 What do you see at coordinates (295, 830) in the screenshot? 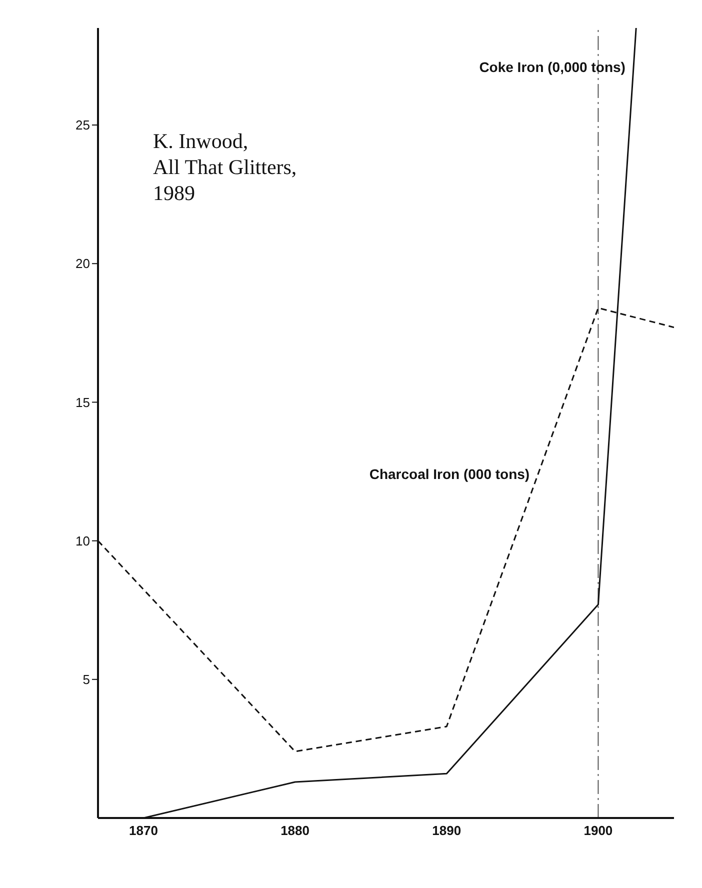
I see `x-tick-label: 1880` at bounding box center [295, 830].